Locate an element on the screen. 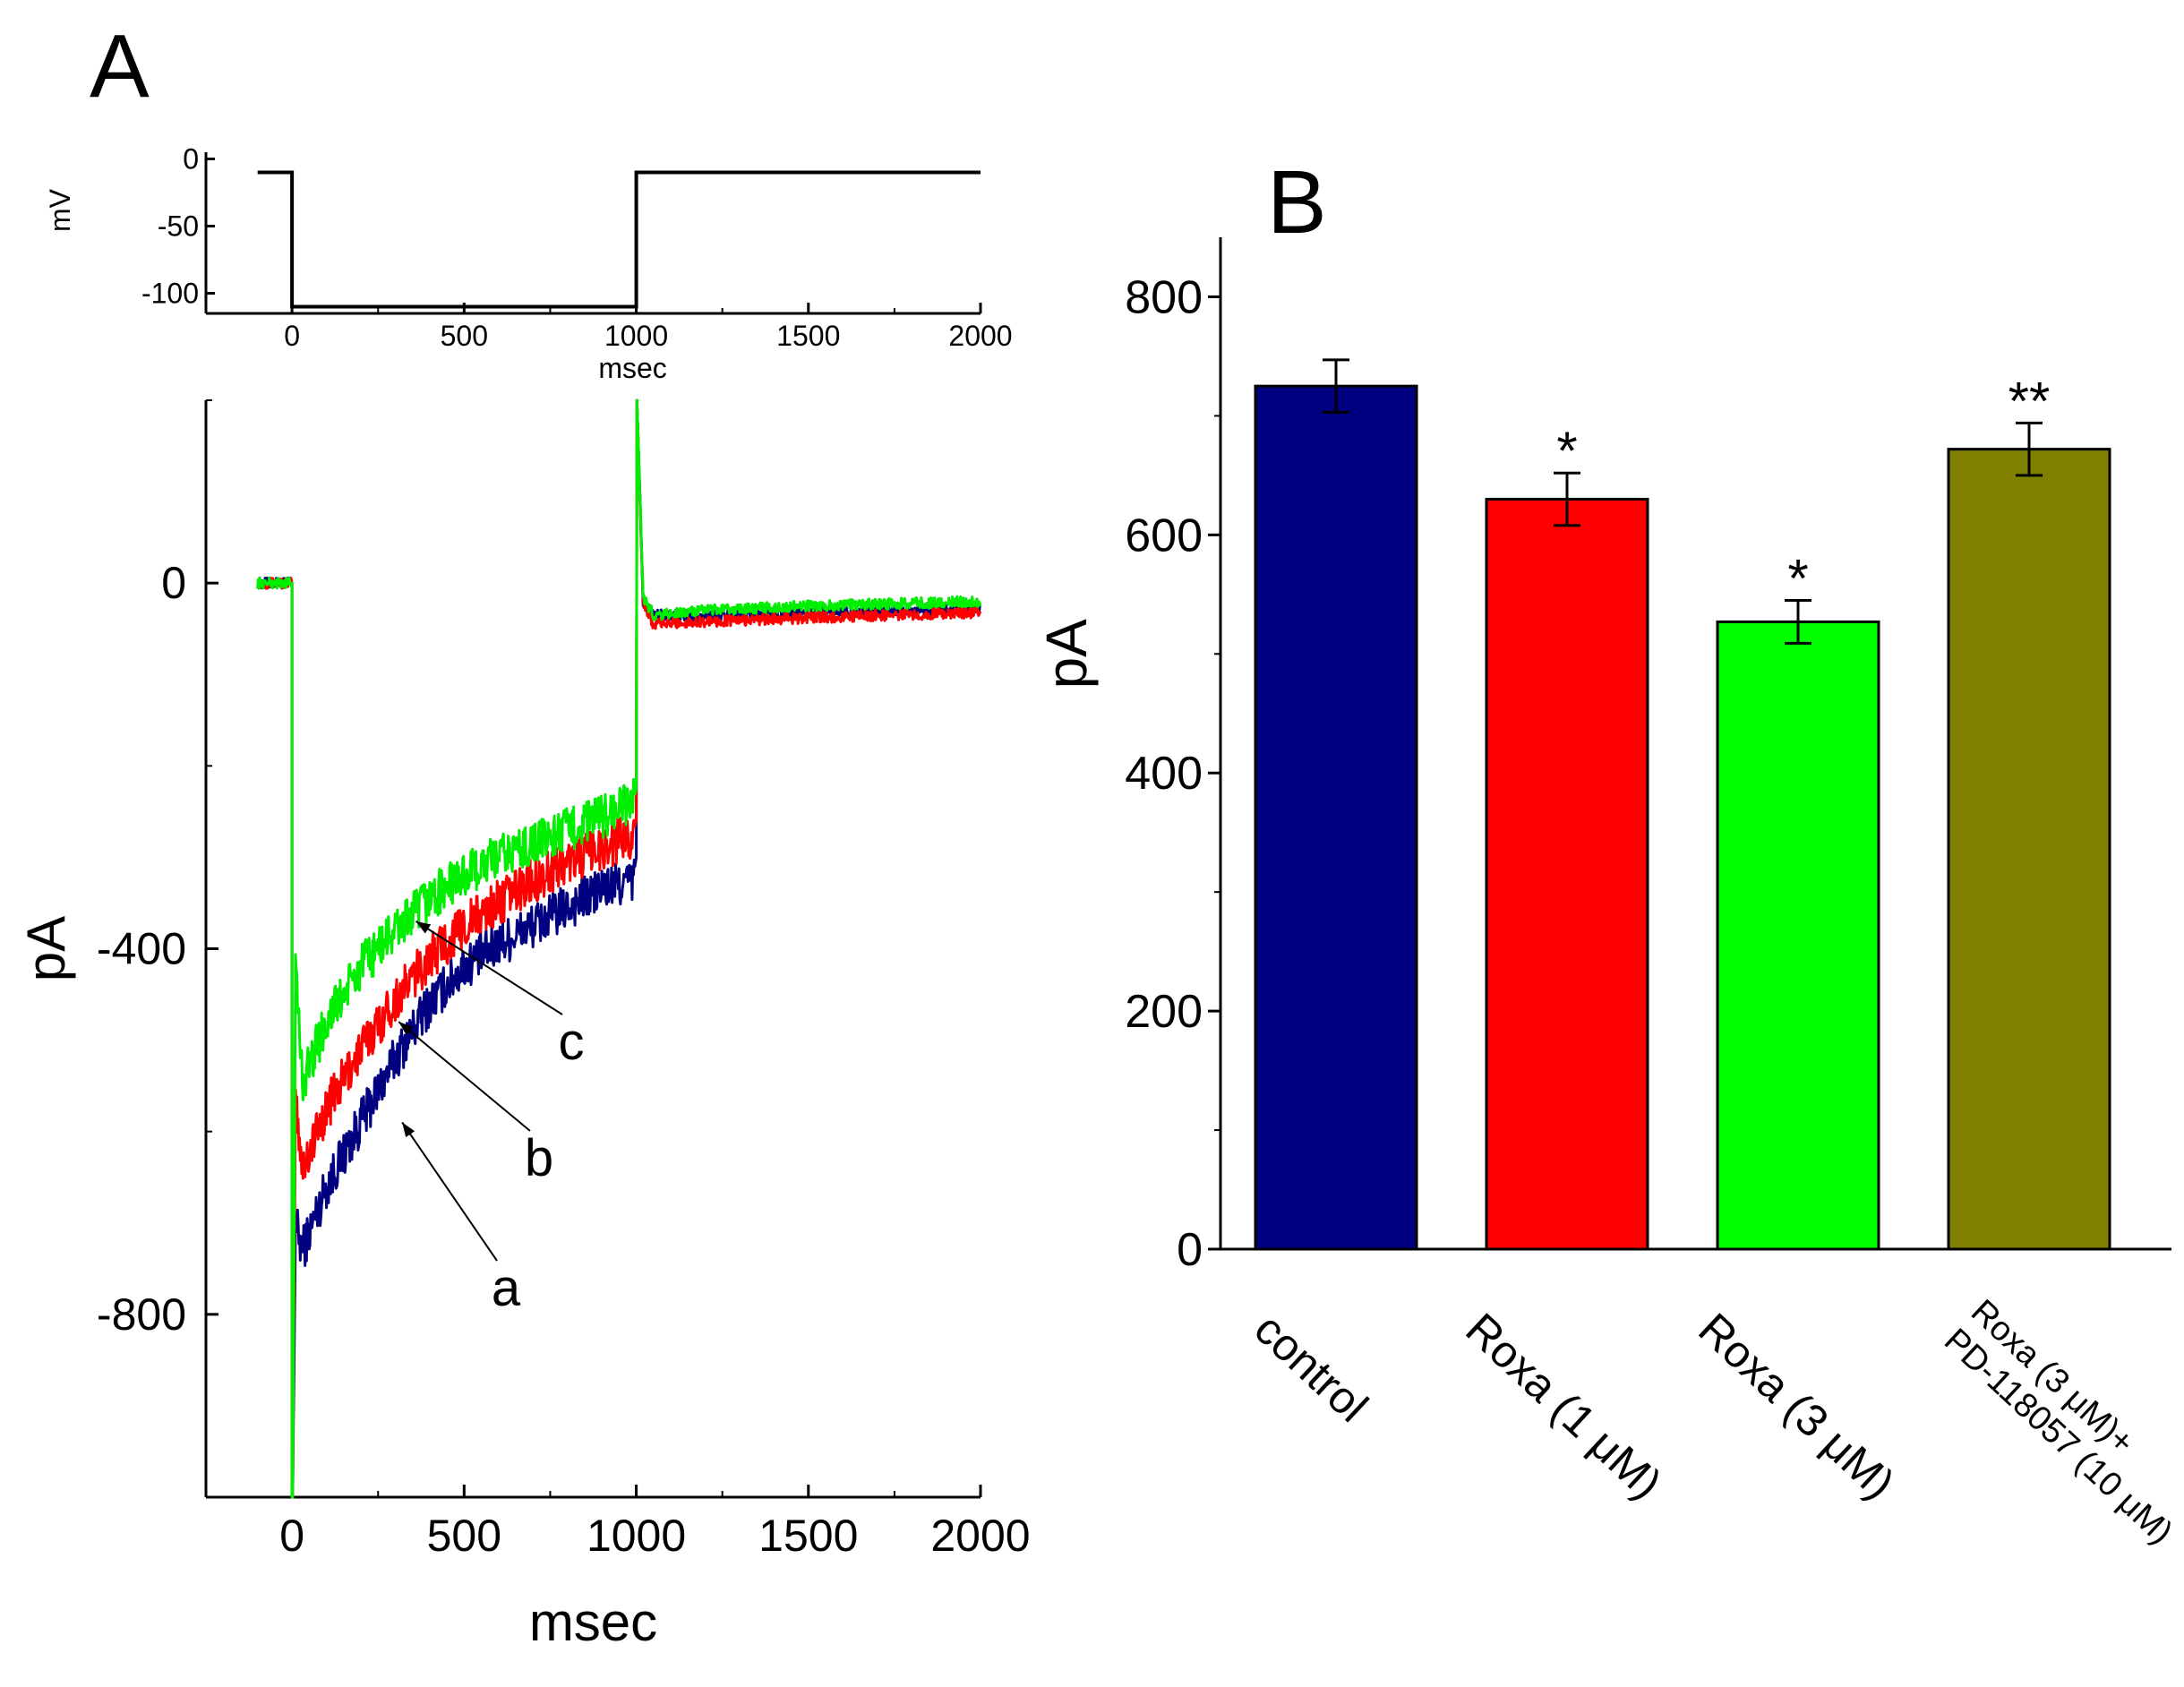 The height and width of the screenshot is (1687, 2184). protocol-x-axis-label: msec is located at coordinates (632, 368).